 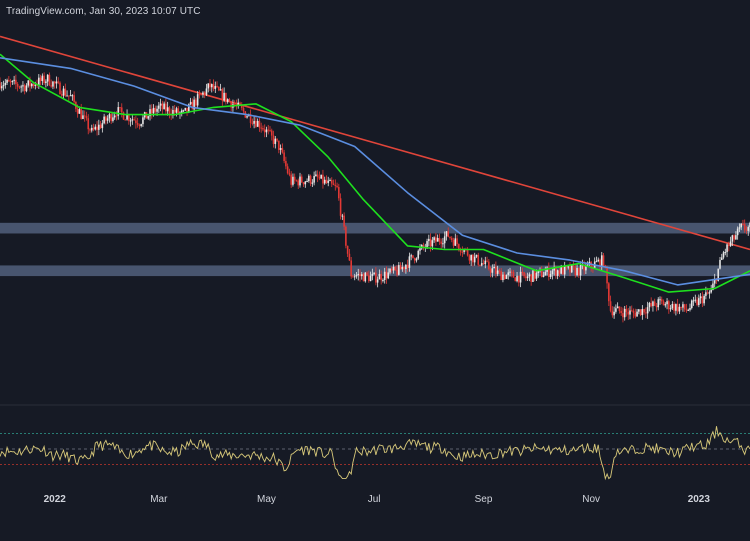 I want to click on x-tick-label: 2023, so click(x=698, y=499).